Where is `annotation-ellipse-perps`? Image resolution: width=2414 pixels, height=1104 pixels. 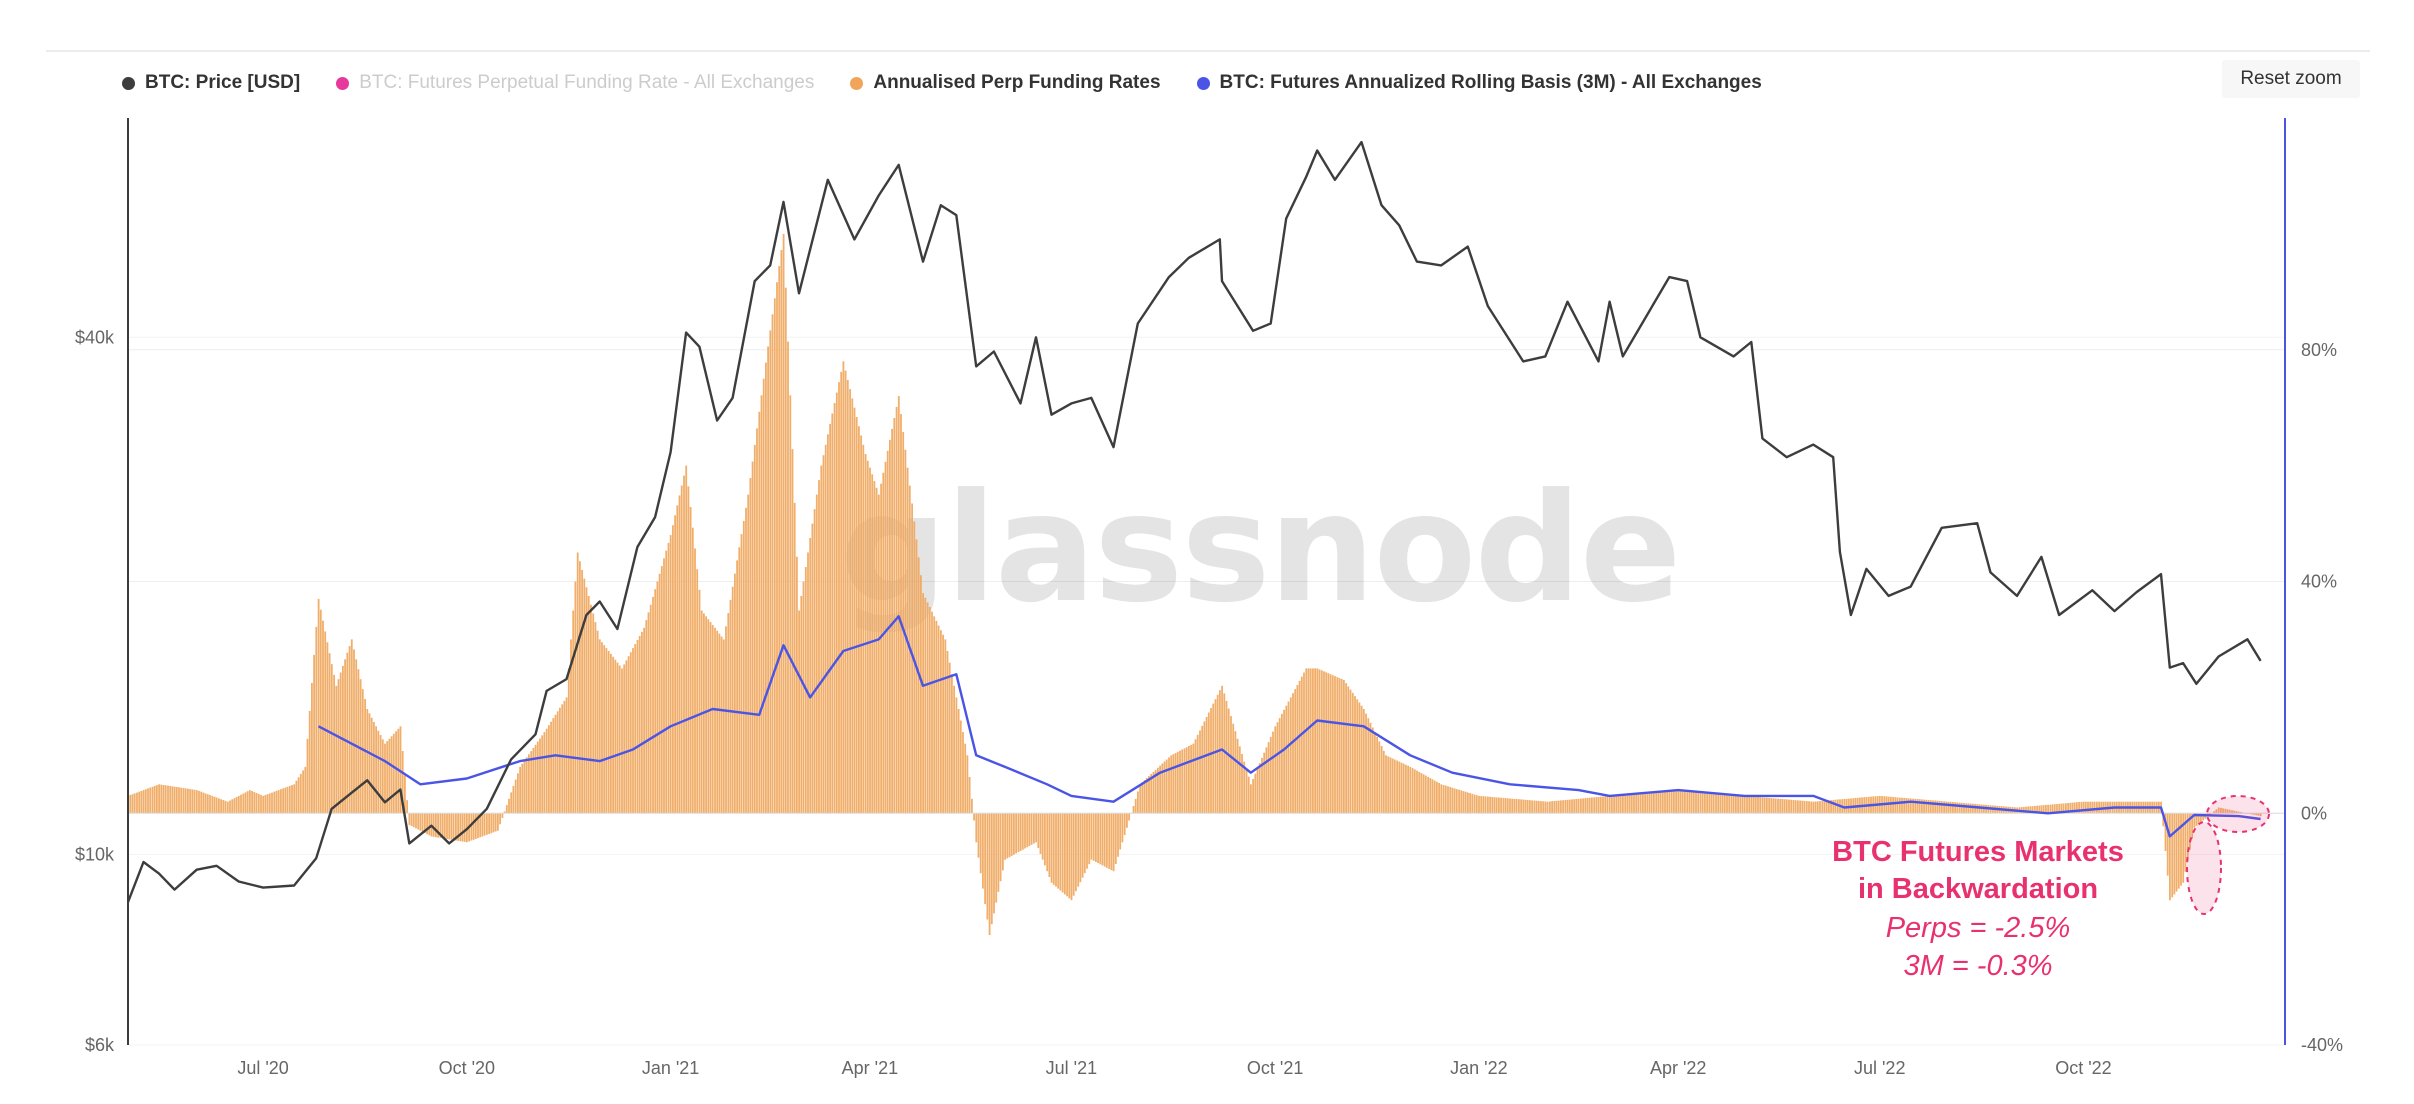 annotation-ellipse-perps is located at coordinates (2204, 868).